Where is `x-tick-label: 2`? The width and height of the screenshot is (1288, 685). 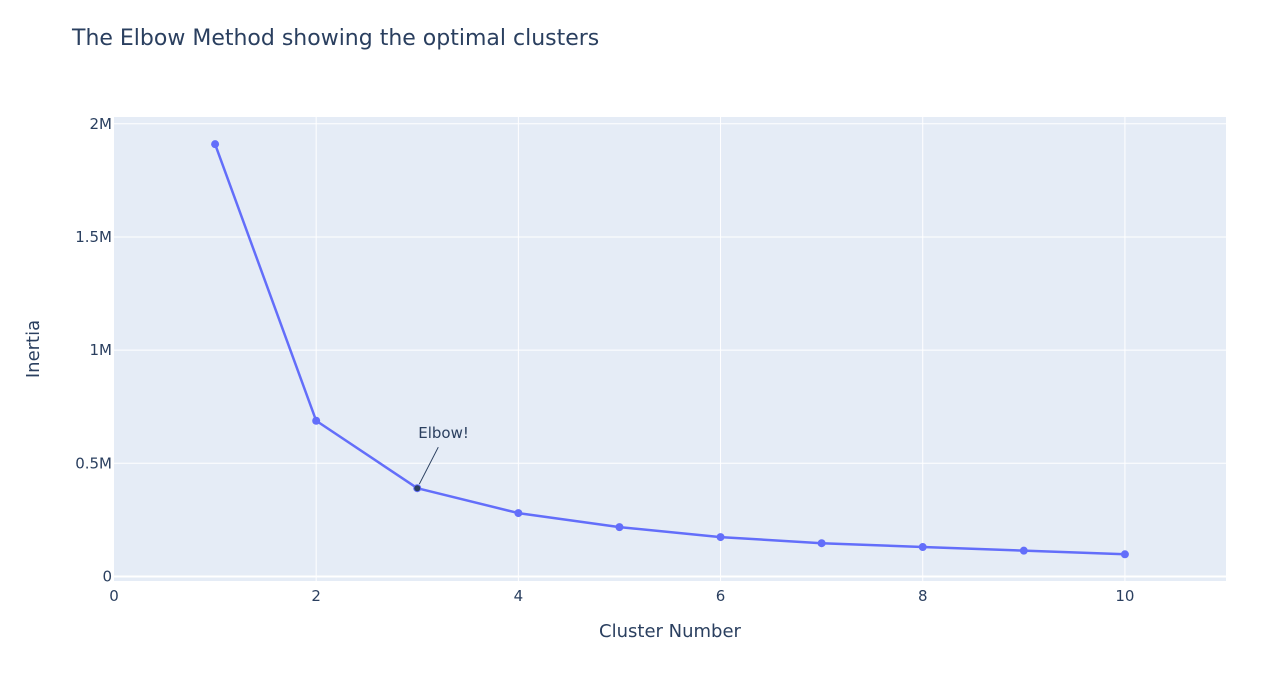 x-tick-label: 2 is located at coordinates (316, 596).